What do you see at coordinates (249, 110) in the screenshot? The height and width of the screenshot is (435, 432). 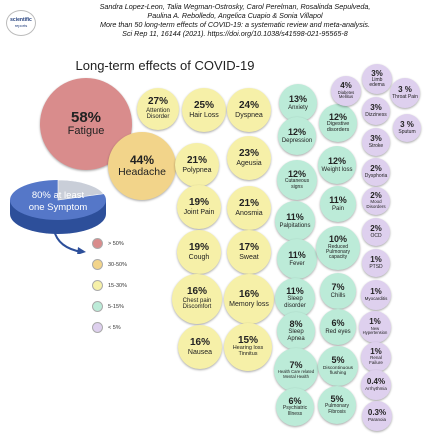 I see `effect-bubble: 24% Dyspnea` at bounding box center [249, 110].